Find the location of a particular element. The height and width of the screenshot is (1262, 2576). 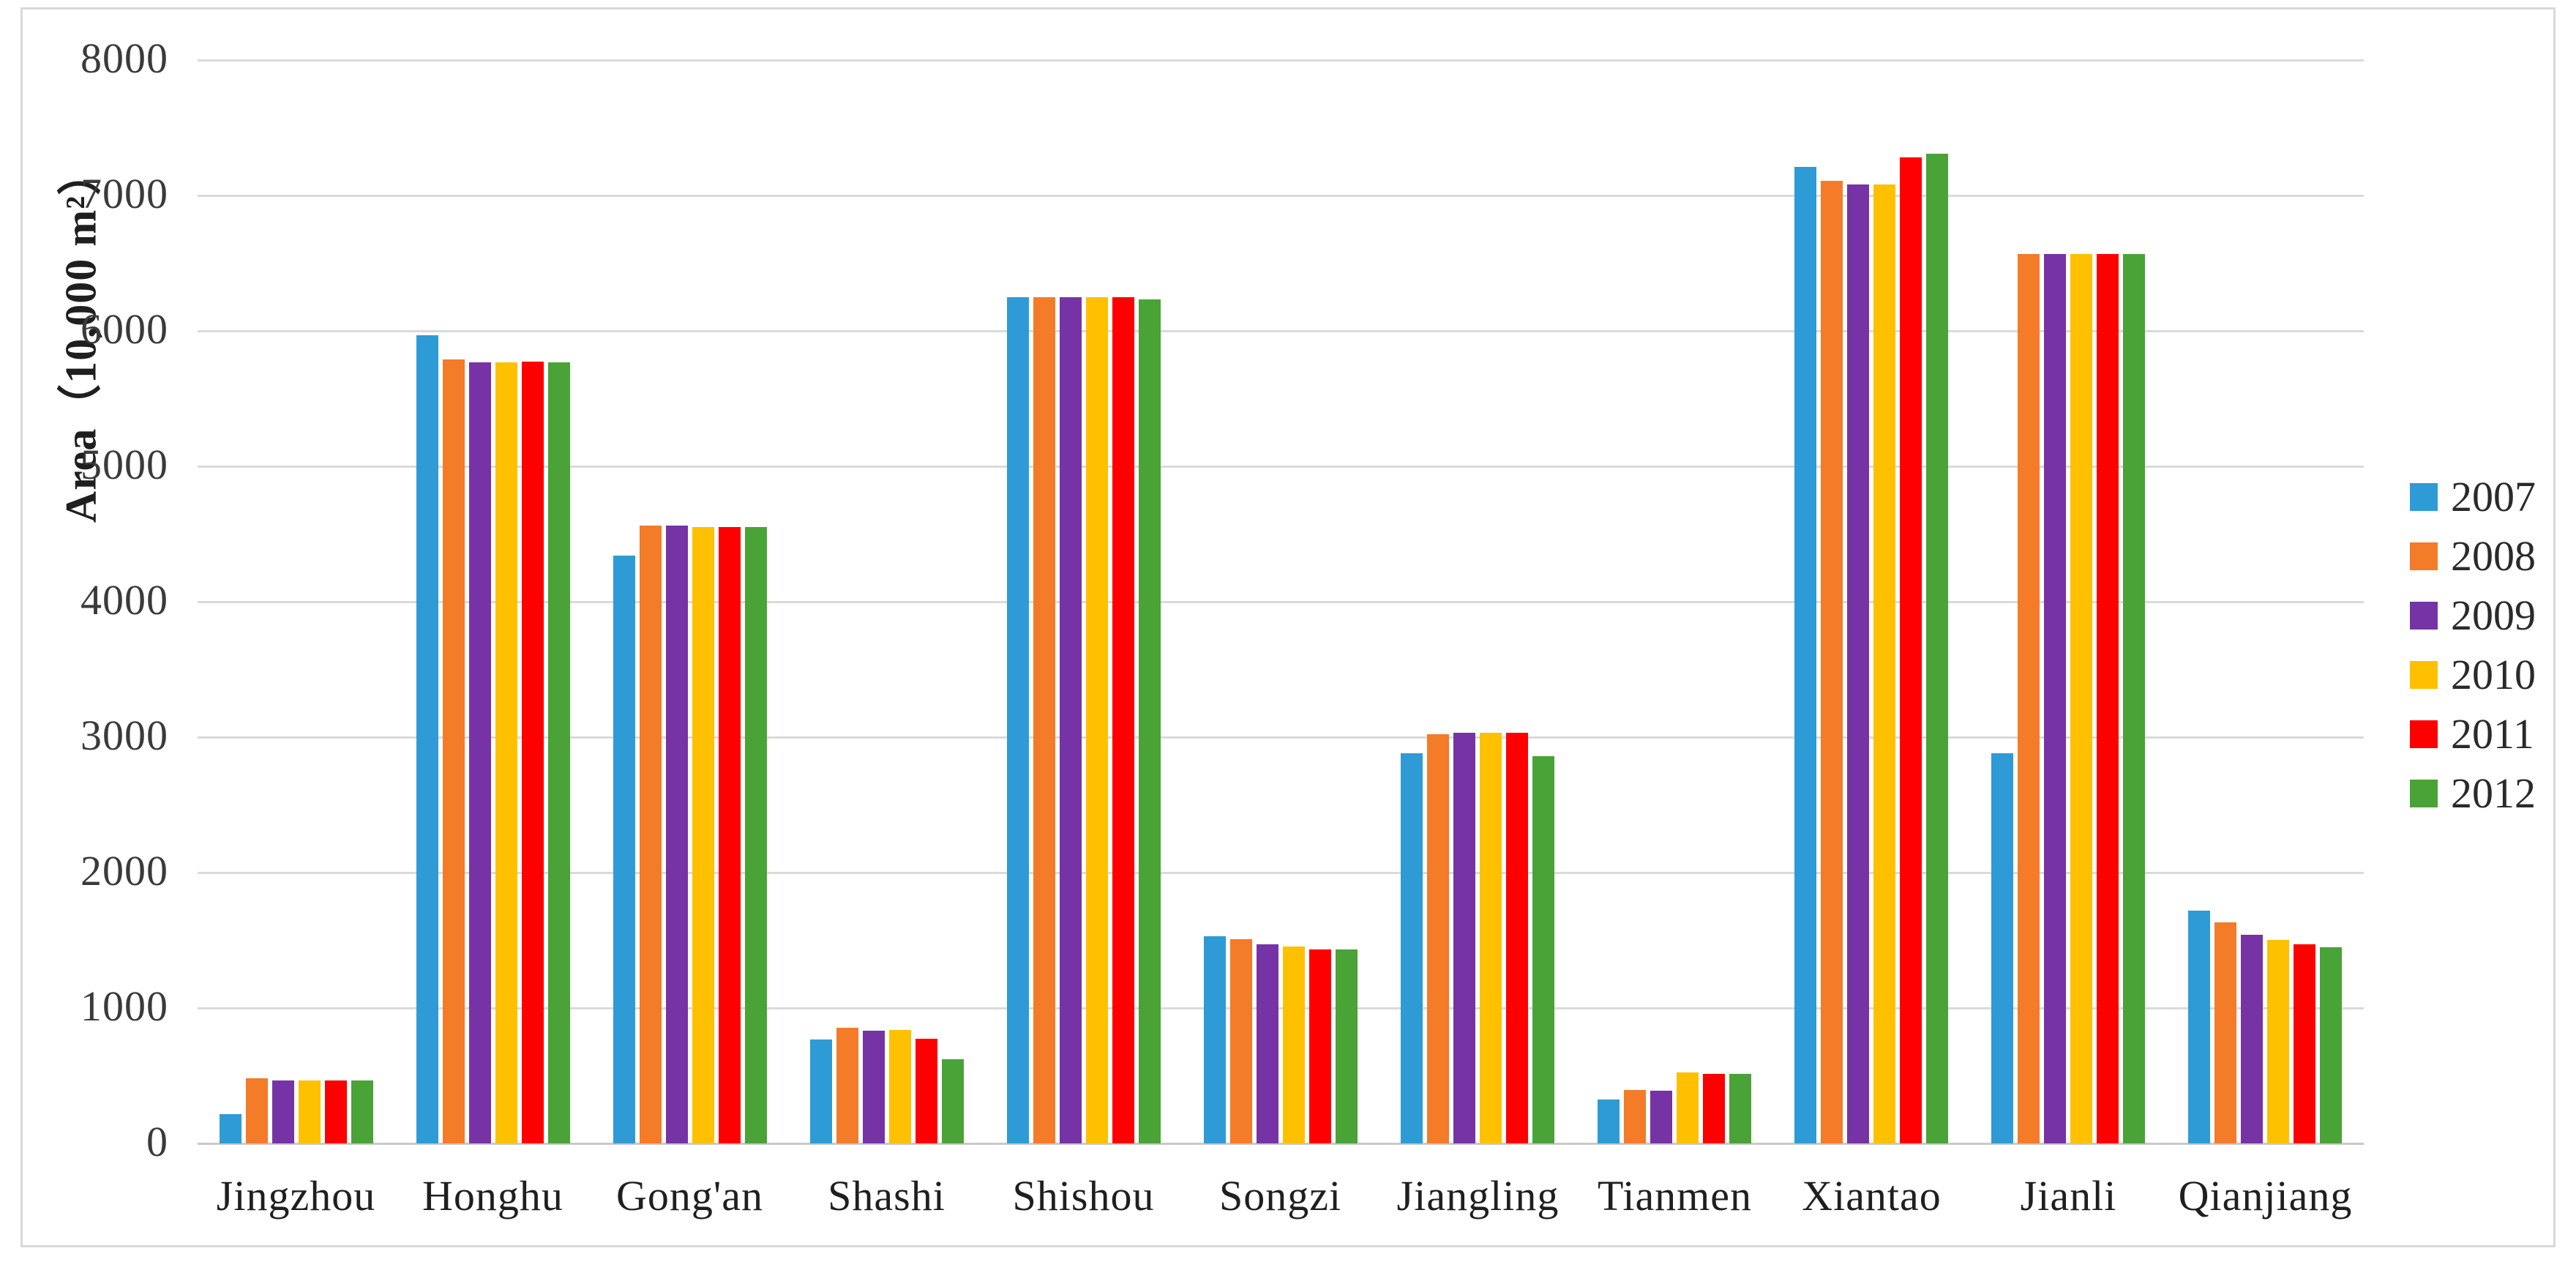

bar-shashi-2007 is located at coordinates (821, 1091).